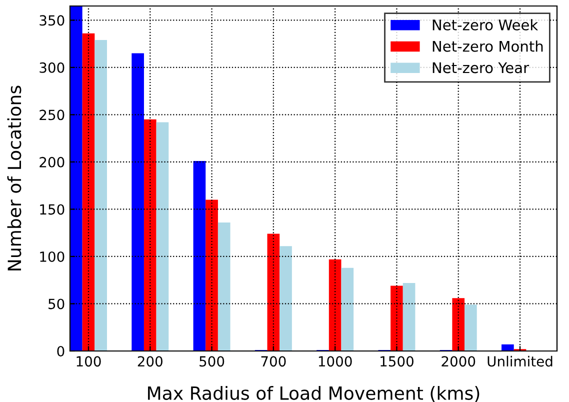  I want to click on y-tick-label: 150, so click(52, 209).